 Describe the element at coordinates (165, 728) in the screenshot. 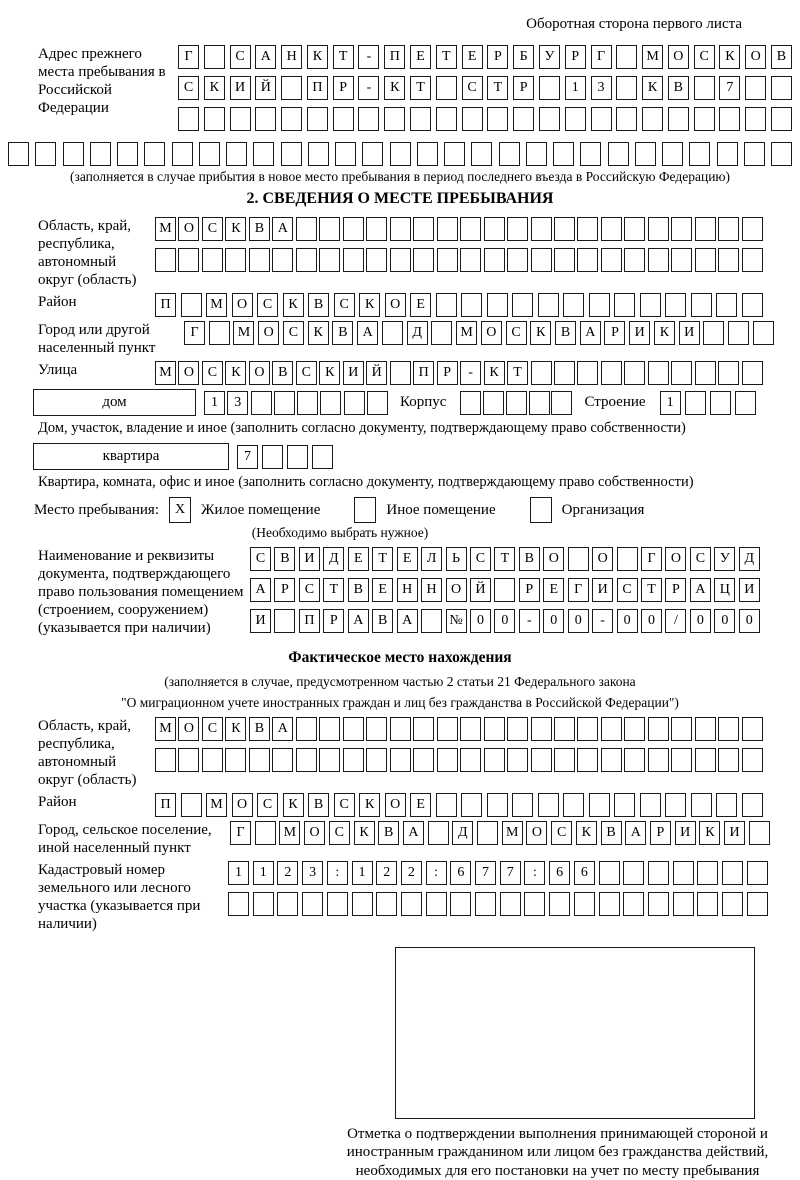

I see `char-cell: М` at that location.